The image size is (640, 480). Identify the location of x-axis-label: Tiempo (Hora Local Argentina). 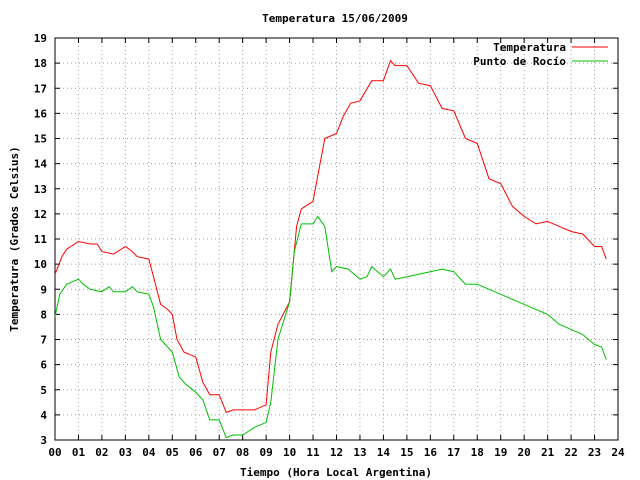
(336, 472).